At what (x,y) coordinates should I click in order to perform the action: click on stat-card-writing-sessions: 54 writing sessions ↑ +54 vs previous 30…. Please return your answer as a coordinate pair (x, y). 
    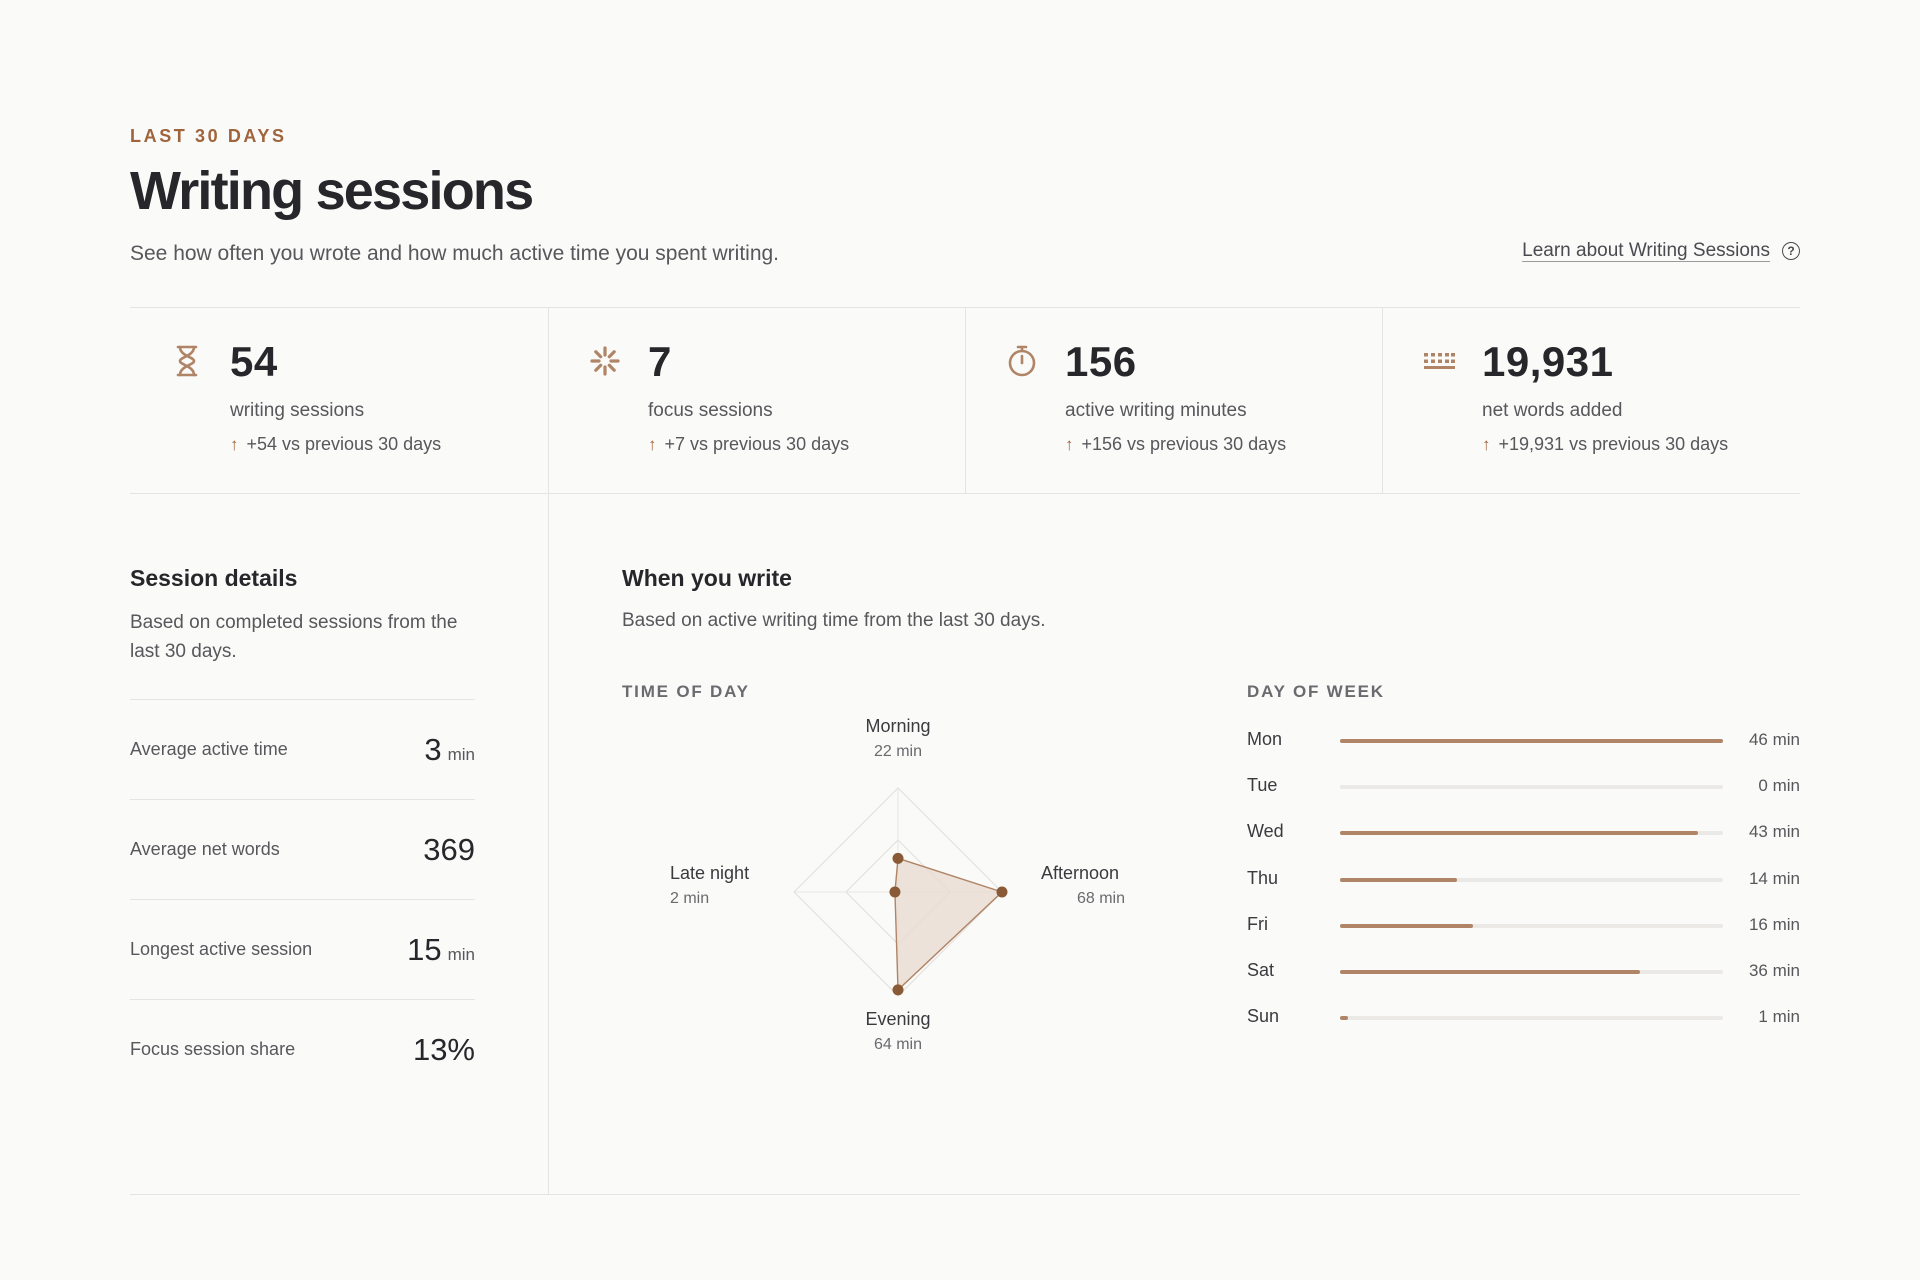
    Looking at the image, I should click on (338, 400).